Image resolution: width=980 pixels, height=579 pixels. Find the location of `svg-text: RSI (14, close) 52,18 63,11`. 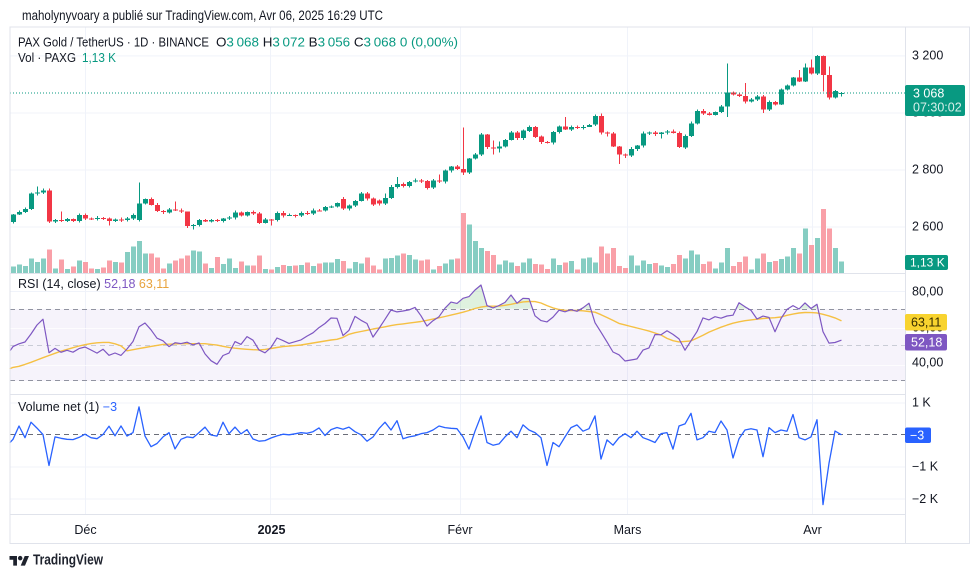

svg-text: RSI (14, close) 52,18 63,11 is located at coordinates (93, 284).